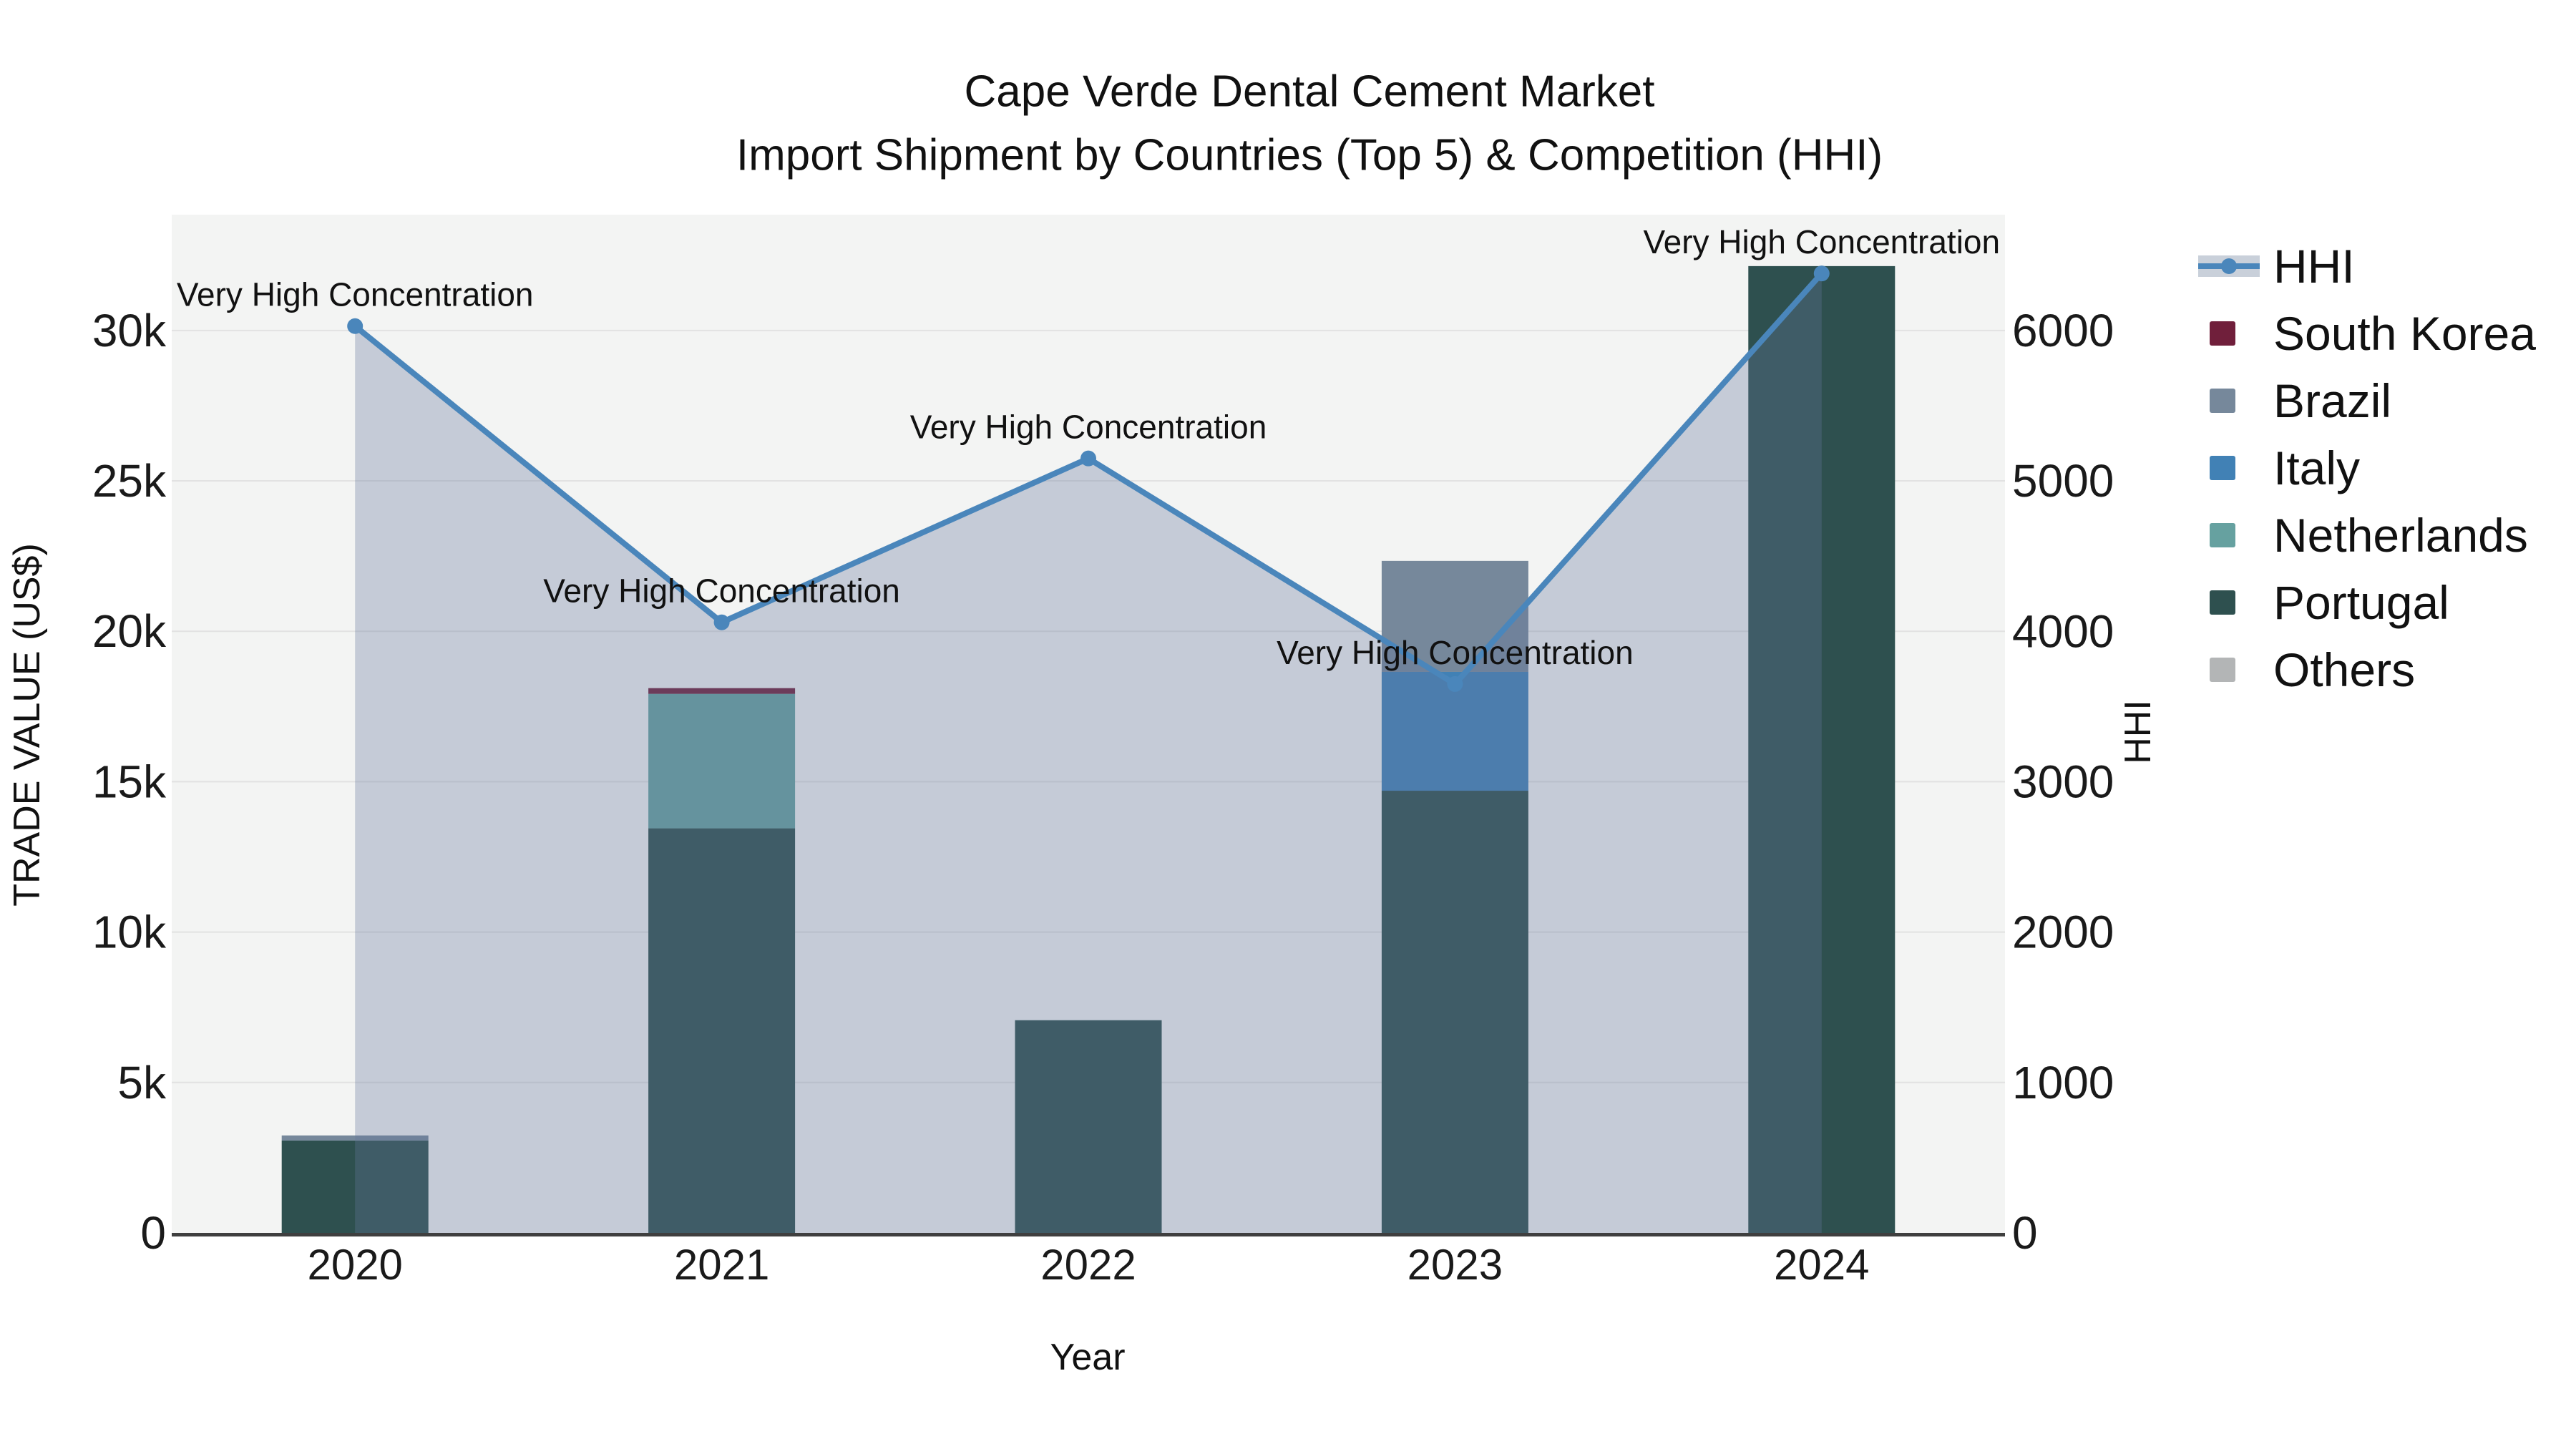  What do you see at coordinates (2231, 266) in the screenshot?
I see `hhi-line-icon` at bounding box center [2231, 266].